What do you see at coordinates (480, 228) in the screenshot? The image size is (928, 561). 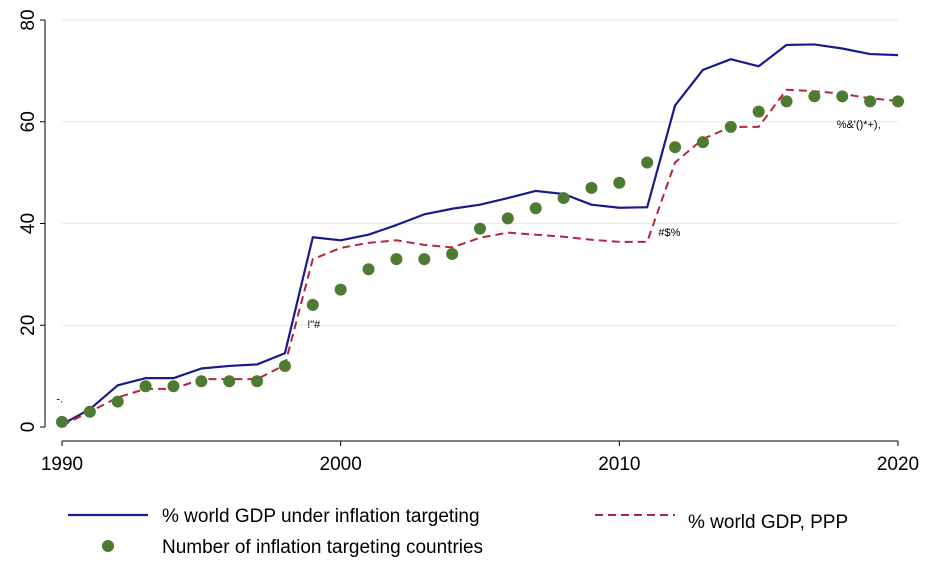 I see `point-2005` at bounding box center [480, 228].